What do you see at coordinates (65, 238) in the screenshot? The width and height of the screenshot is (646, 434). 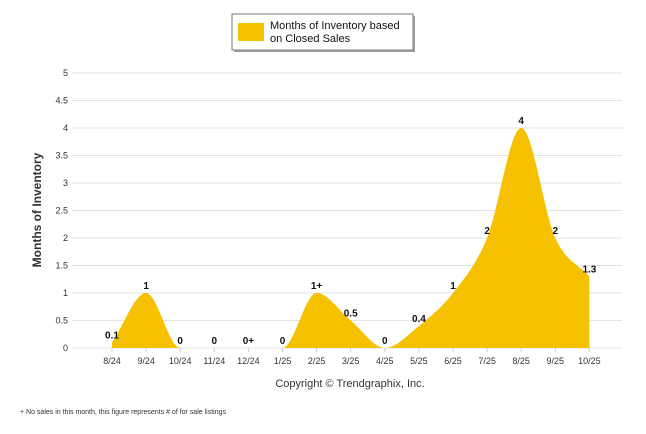 I see `y-tick-label: 2` at bounding box center [65, 238].